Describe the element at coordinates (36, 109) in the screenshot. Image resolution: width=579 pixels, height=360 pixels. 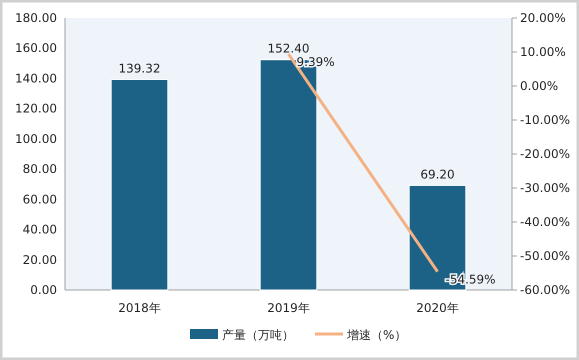
I see `y-tick-label: 120.00` at that location.